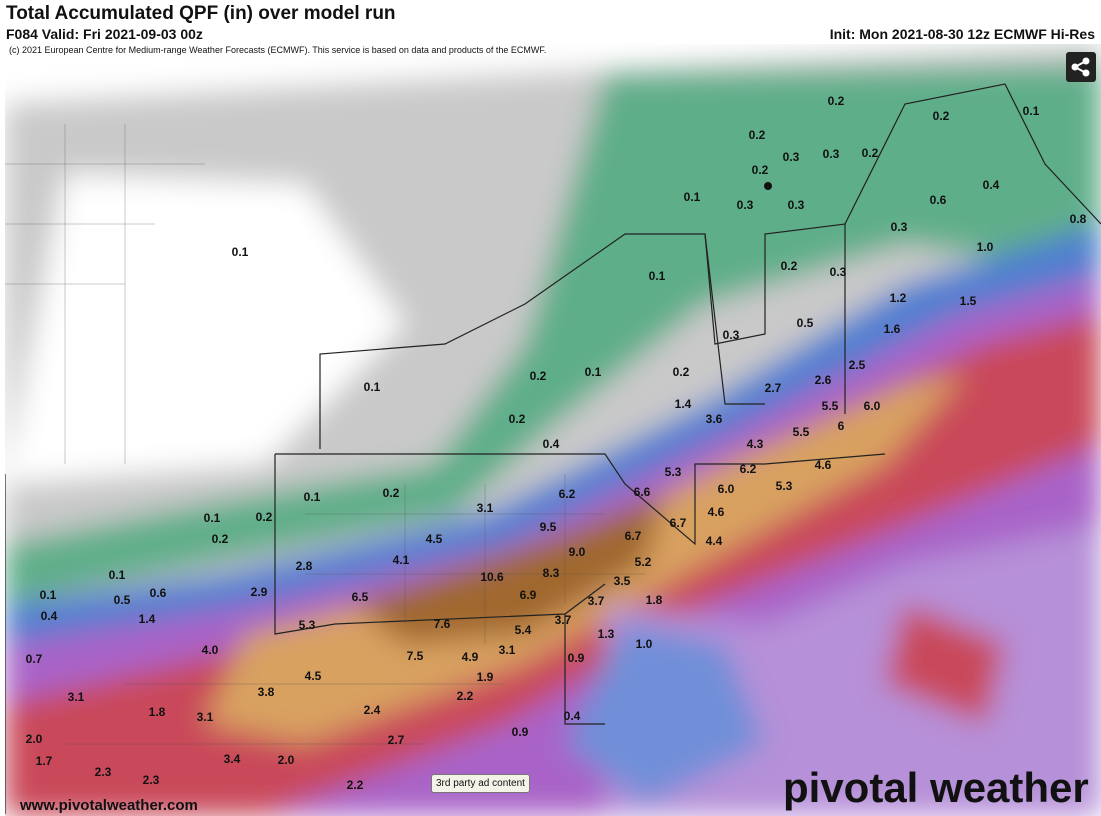  What do you see at coordinates (714, 541) in the screenshot?
I see `qpf-label: 4.4` at bounding box center [714, 541].